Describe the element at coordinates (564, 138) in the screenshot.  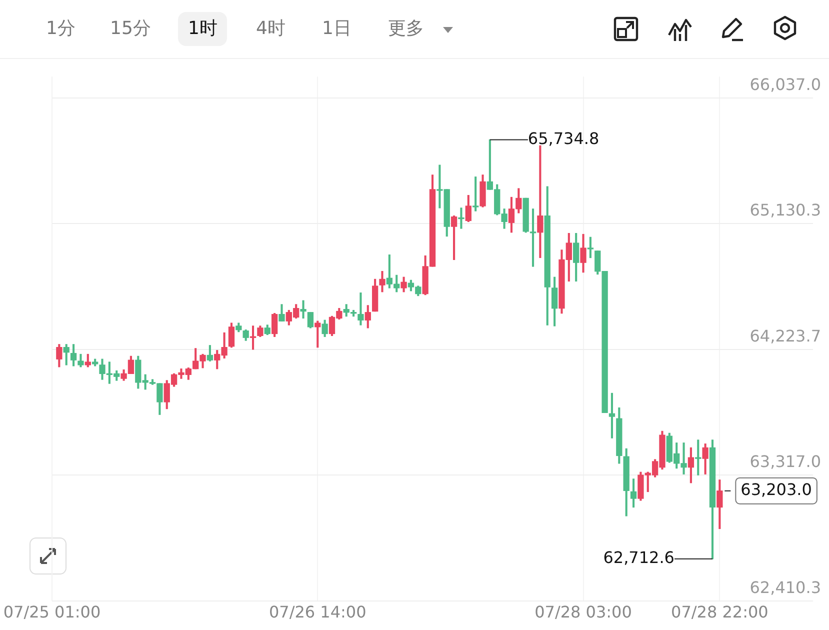
I see `annotation: 65,734.8` at that location.